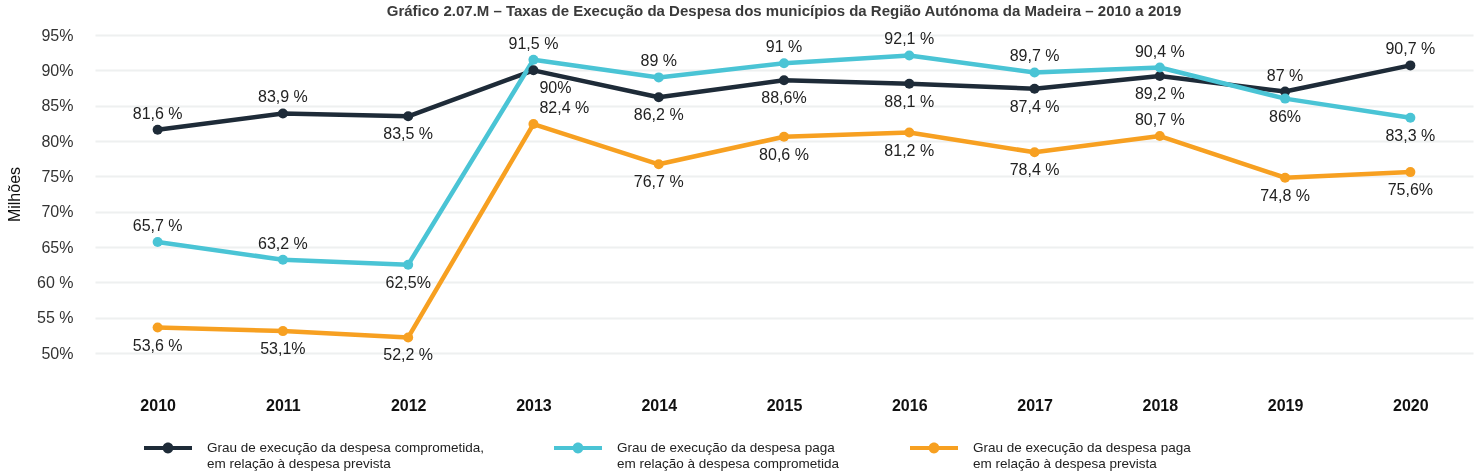  Describe the element at coordinates (1159, 120) in the screenshot. I see `data-label: 80,7 %` at that location.